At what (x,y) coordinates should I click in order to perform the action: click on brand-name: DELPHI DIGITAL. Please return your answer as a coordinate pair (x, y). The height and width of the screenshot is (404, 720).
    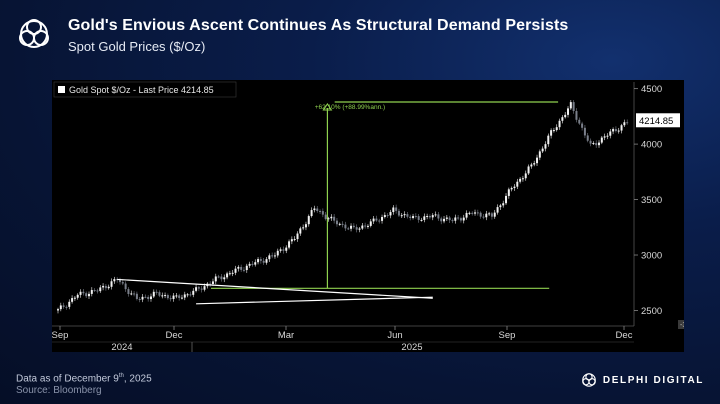
    Looking at the image, I should click on (653, 380).